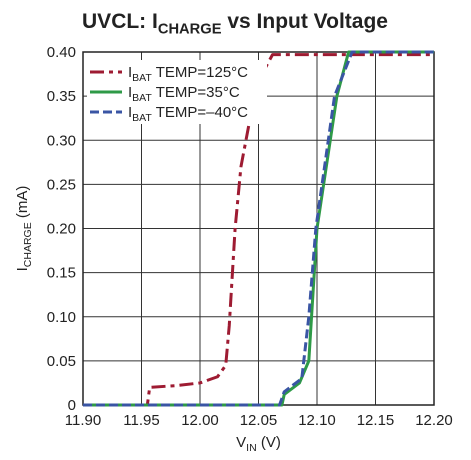  I want to click on chart-title: UVCL: ICHARGE vs Input Voltage, so click(235, 23).